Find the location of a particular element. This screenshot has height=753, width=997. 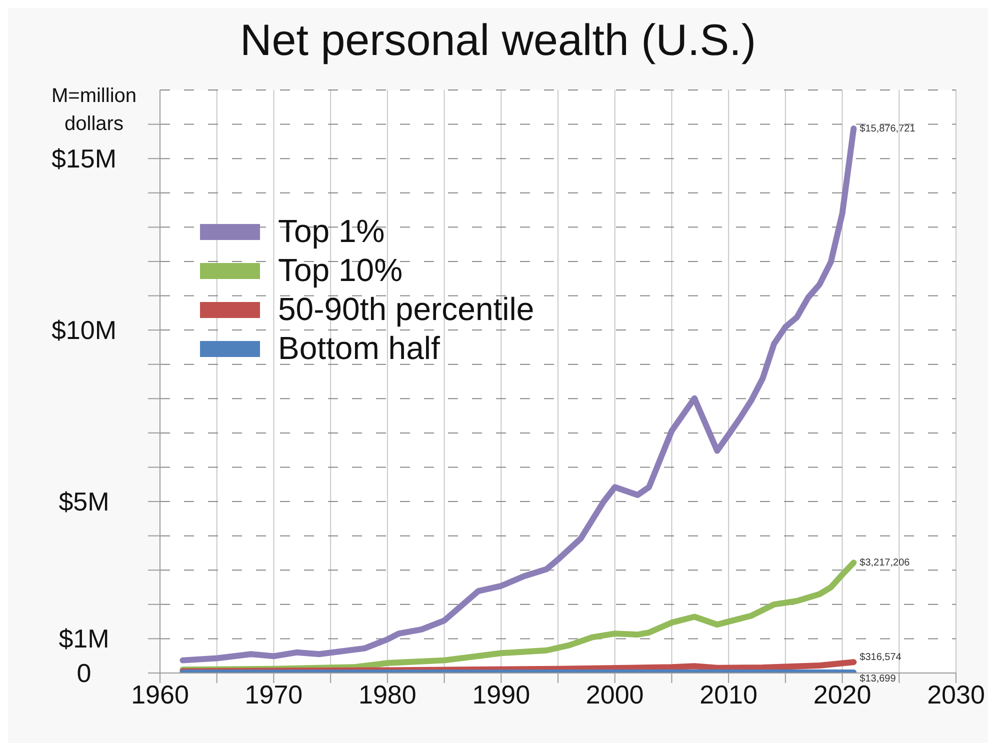

x-tick-label: 1980 is located at coordinates (387, 694).